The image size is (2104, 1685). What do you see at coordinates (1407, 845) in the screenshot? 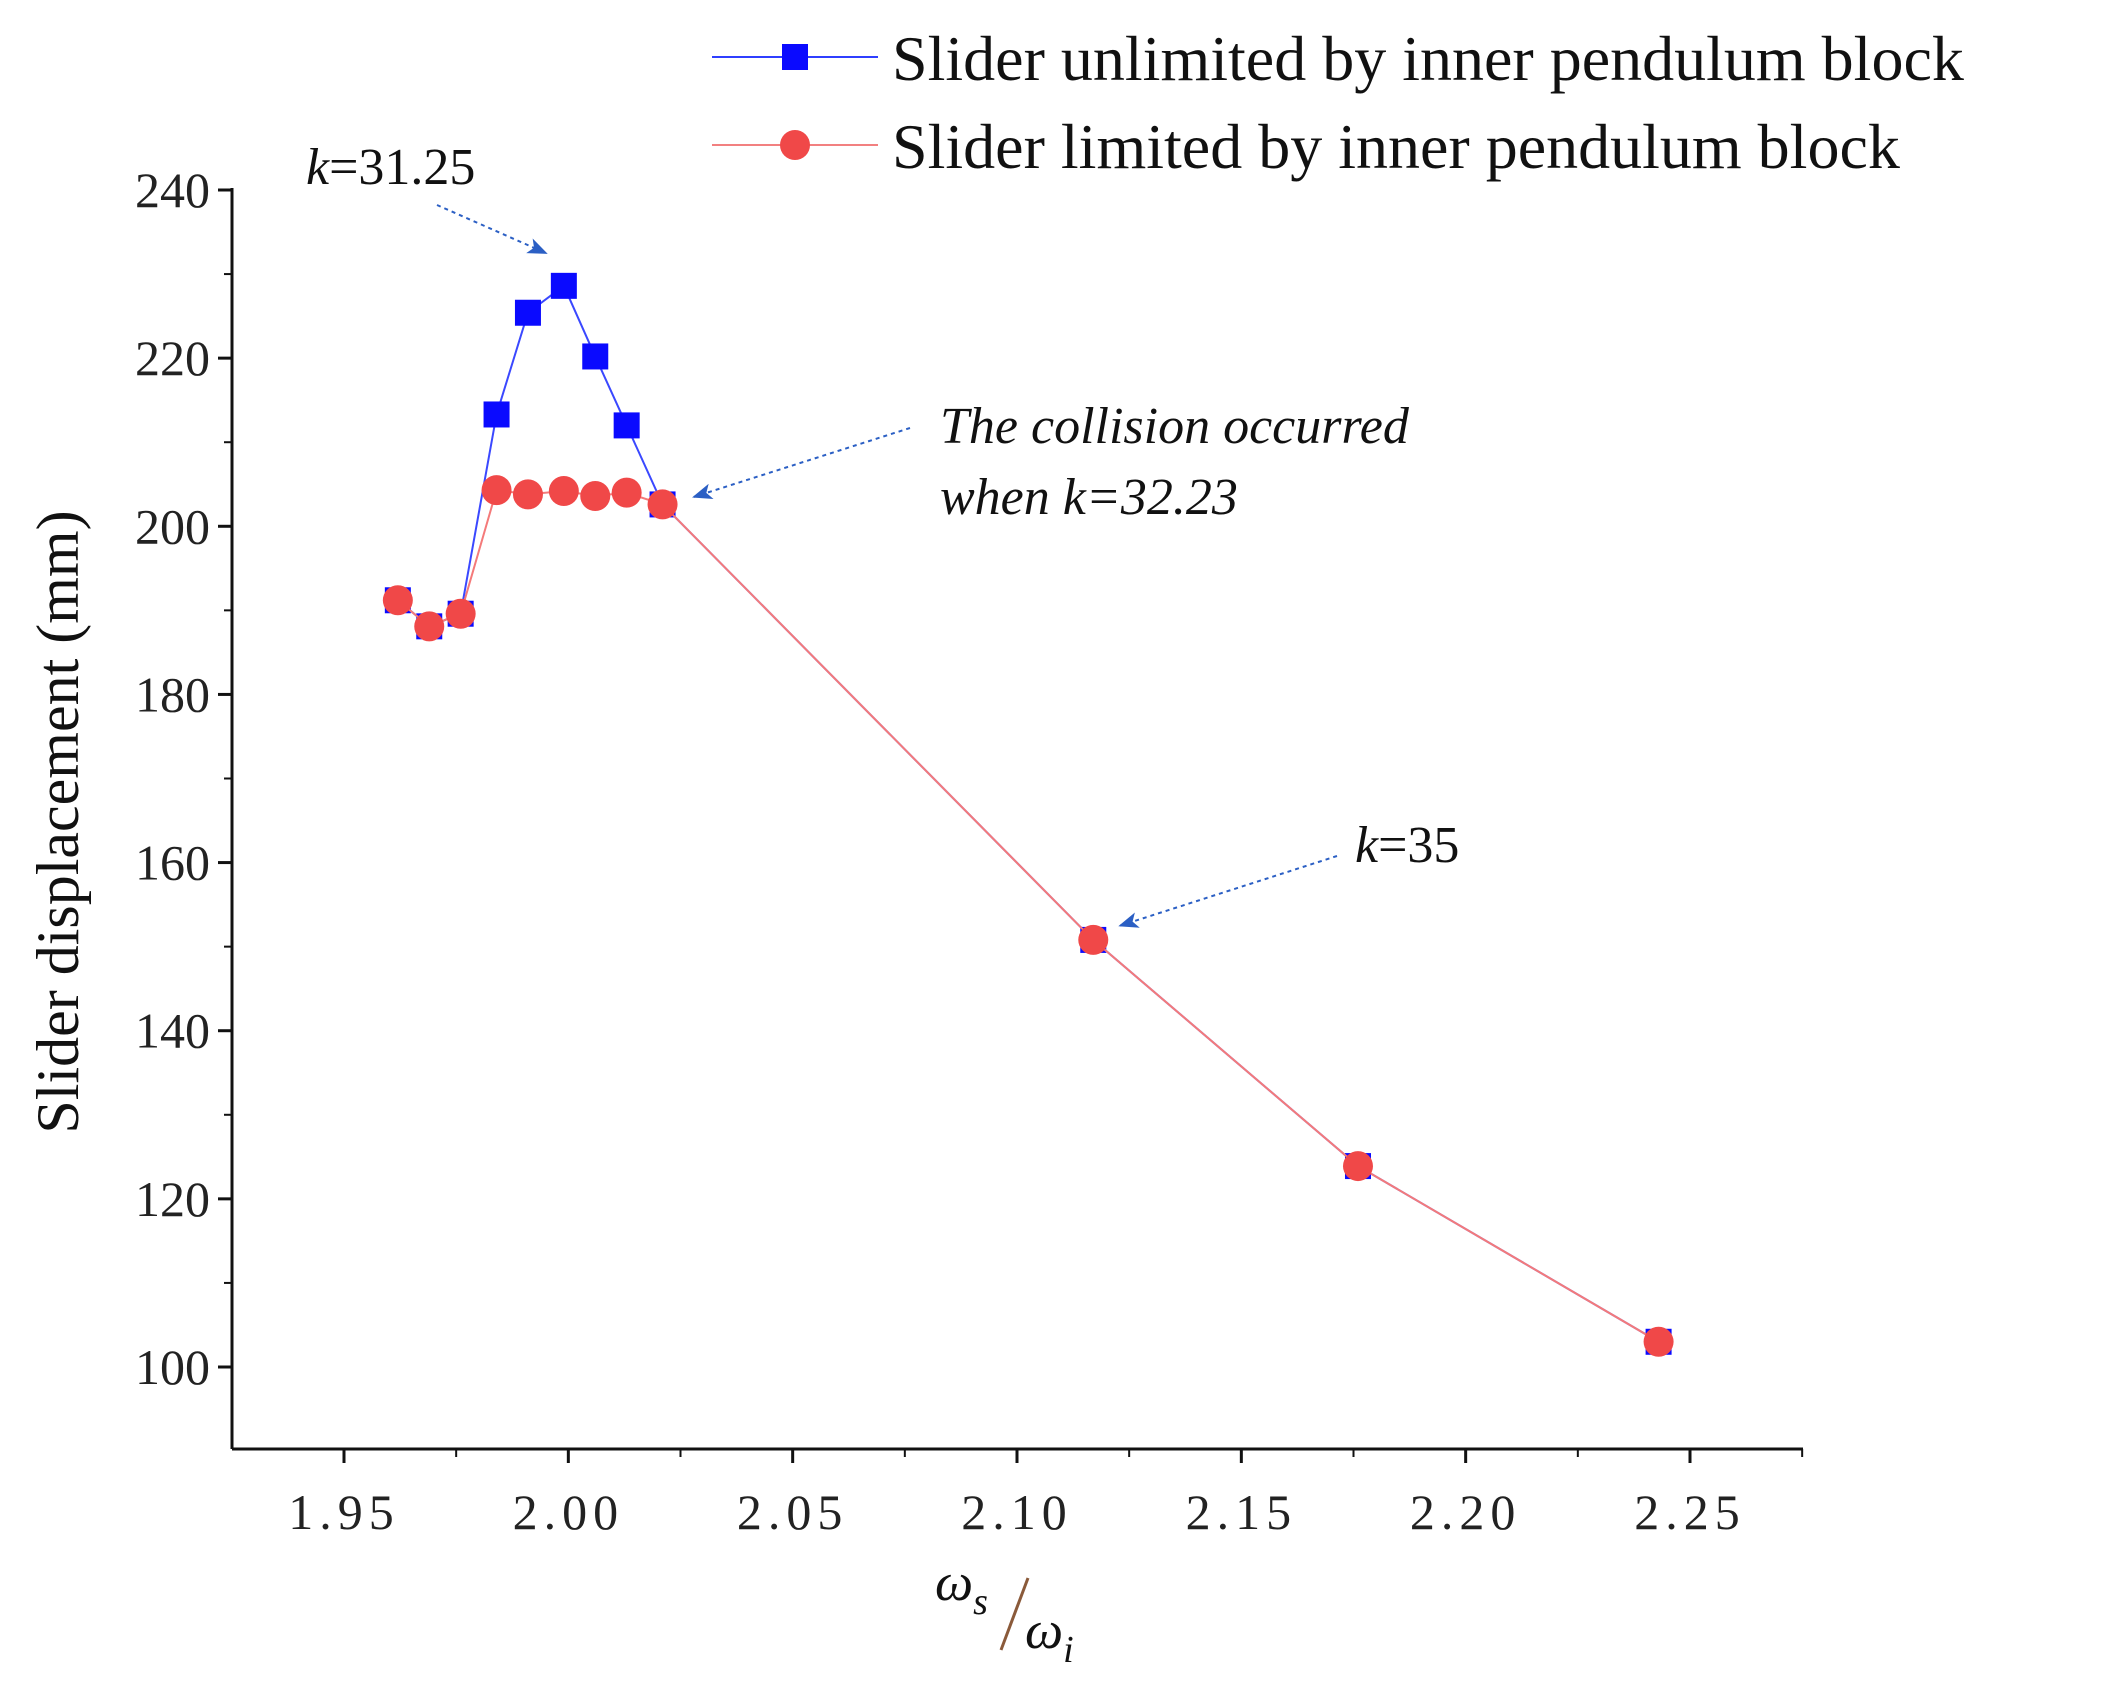
I see `annotation-k-35: k=35` at bounding box center [1407, 845].